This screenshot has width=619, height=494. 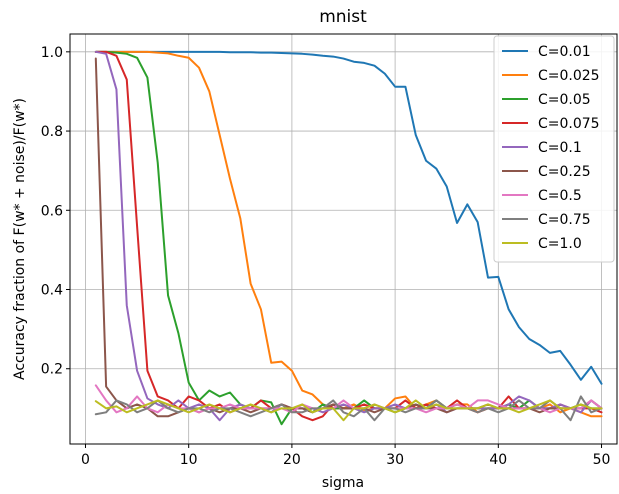 I want to click on y-tick-label: 0.2, so click(x=52, y=370).